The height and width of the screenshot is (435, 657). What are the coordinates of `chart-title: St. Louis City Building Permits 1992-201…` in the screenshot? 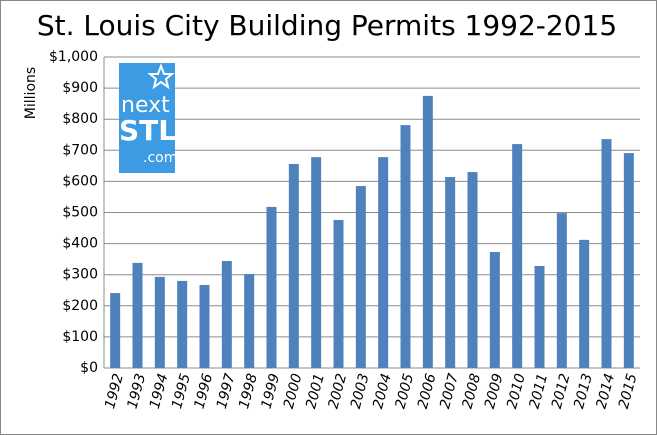 It's located at (327, 25).